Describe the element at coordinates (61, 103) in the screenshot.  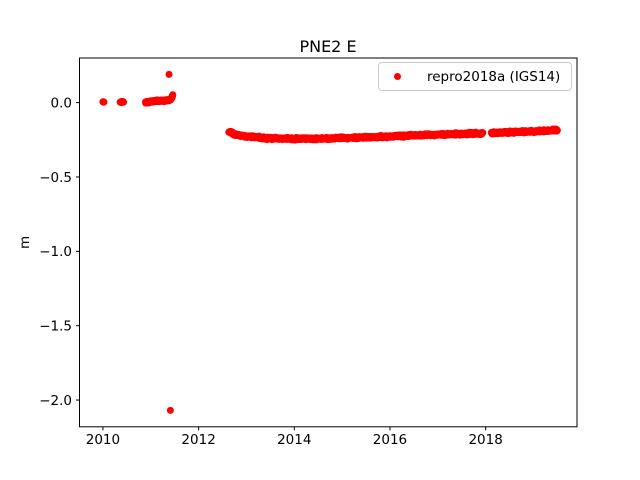
I see `y-tick-label: 0.0` at that location.